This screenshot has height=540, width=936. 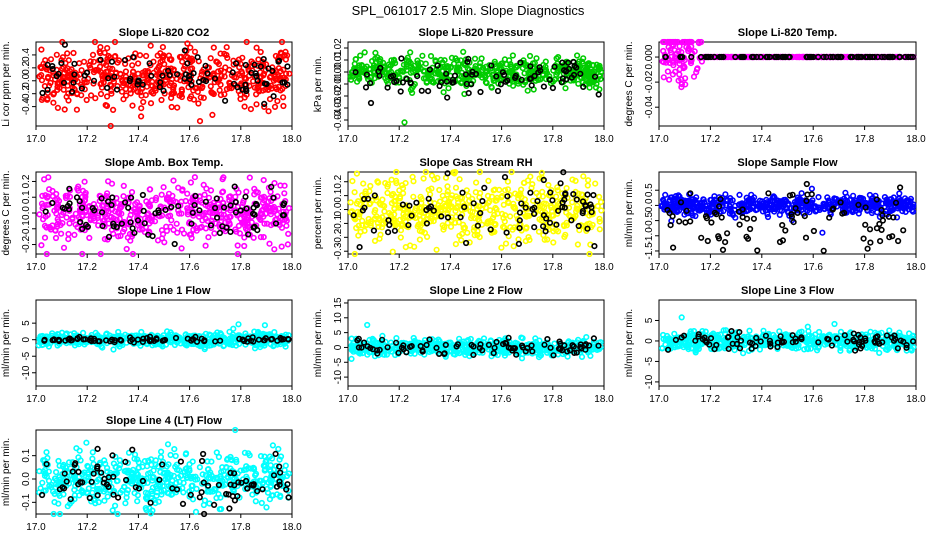 What do you see at coordinates (36, 267) in the screenshot?
I see `x-tick-label: 17.0` at bounding box center [36, 267].